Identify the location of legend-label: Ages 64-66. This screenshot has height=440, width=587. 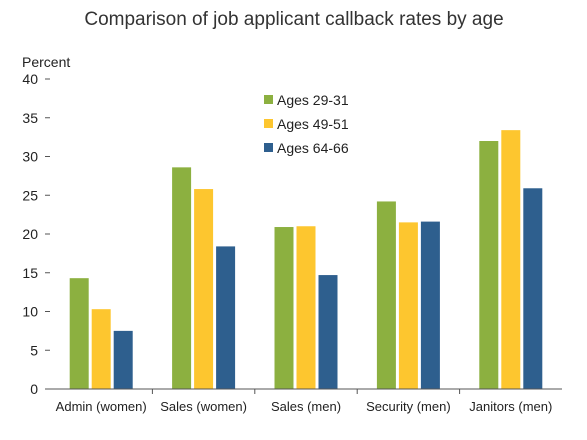
(313, 148).